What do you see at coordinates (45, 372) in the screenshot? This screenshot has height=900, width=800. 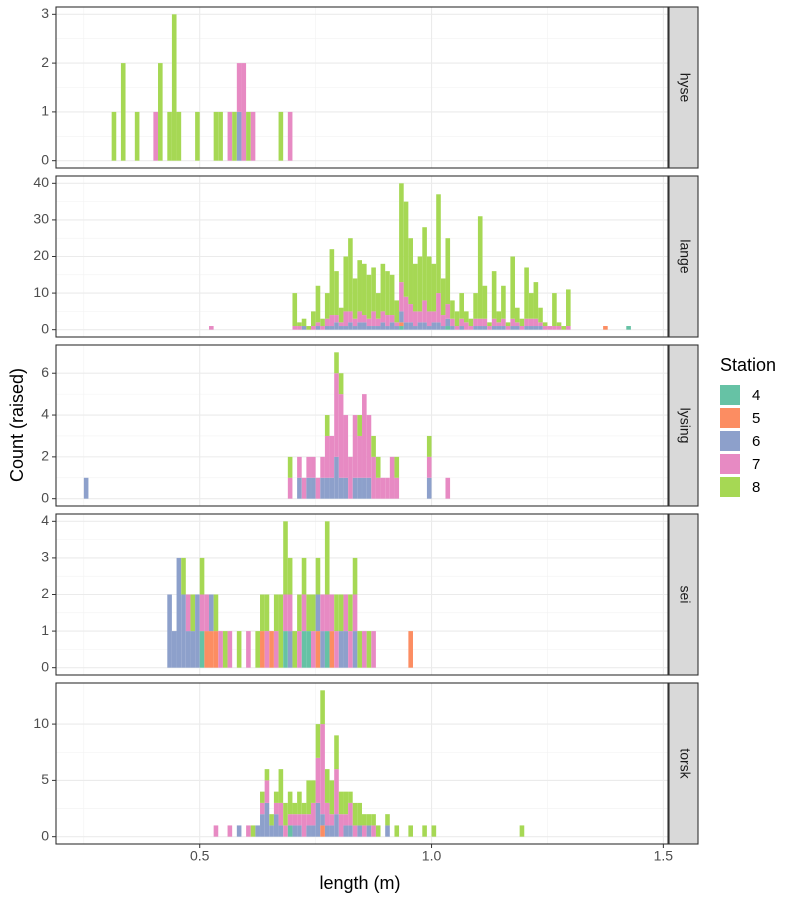 I see `y-tick-label: 6` at bounding box center [45, 372].